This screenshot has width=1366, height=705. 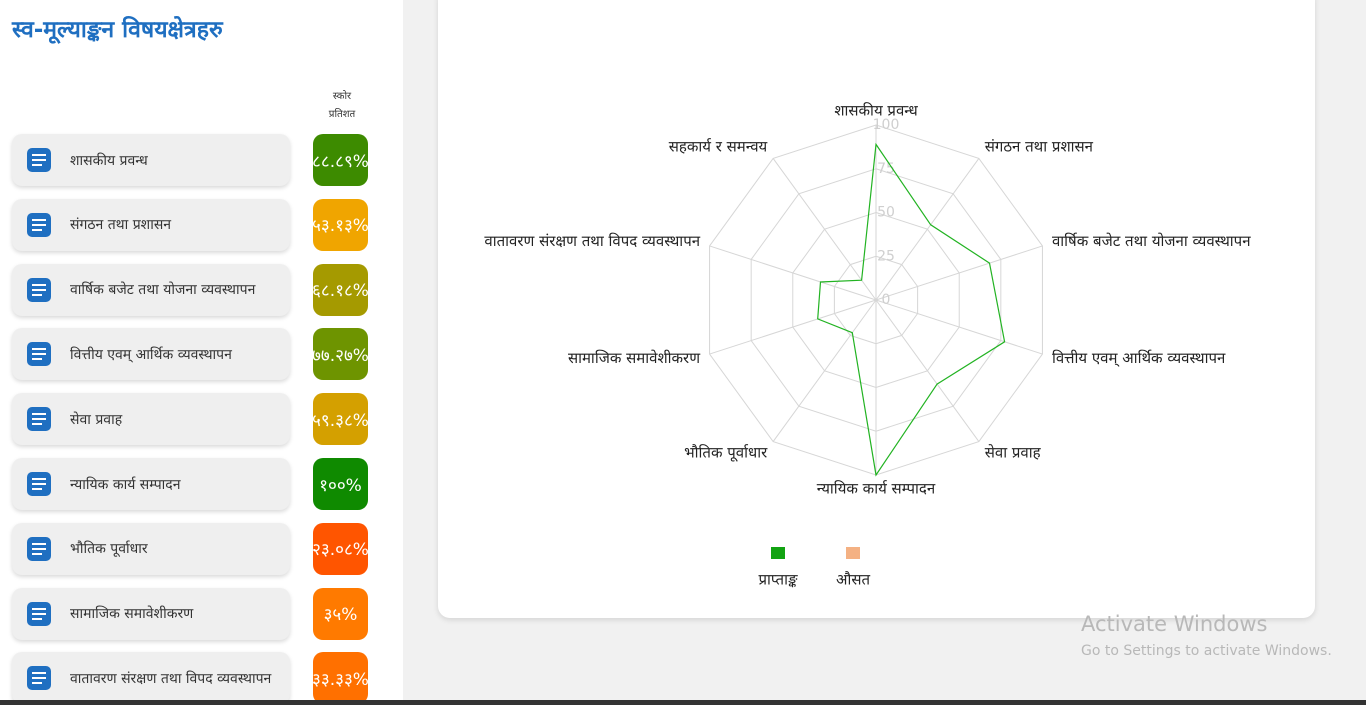 I want to click on sidebar-item: संगठन तथा प्रशासन, so click(x=151, y=224).